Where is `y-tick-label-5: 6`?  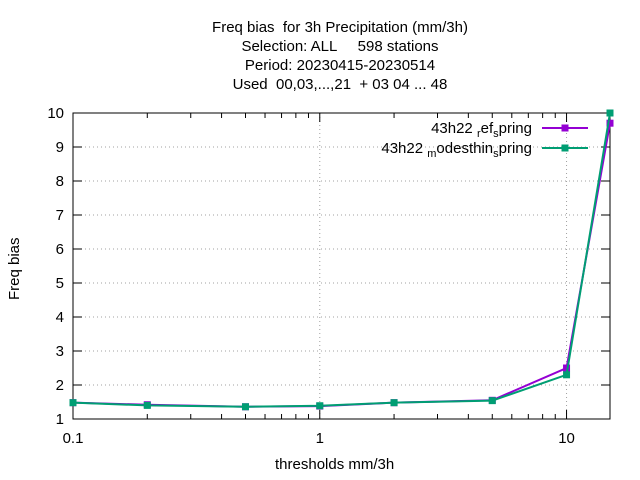
y-tick-label-5: 6 is located at coordinates (60, 249).